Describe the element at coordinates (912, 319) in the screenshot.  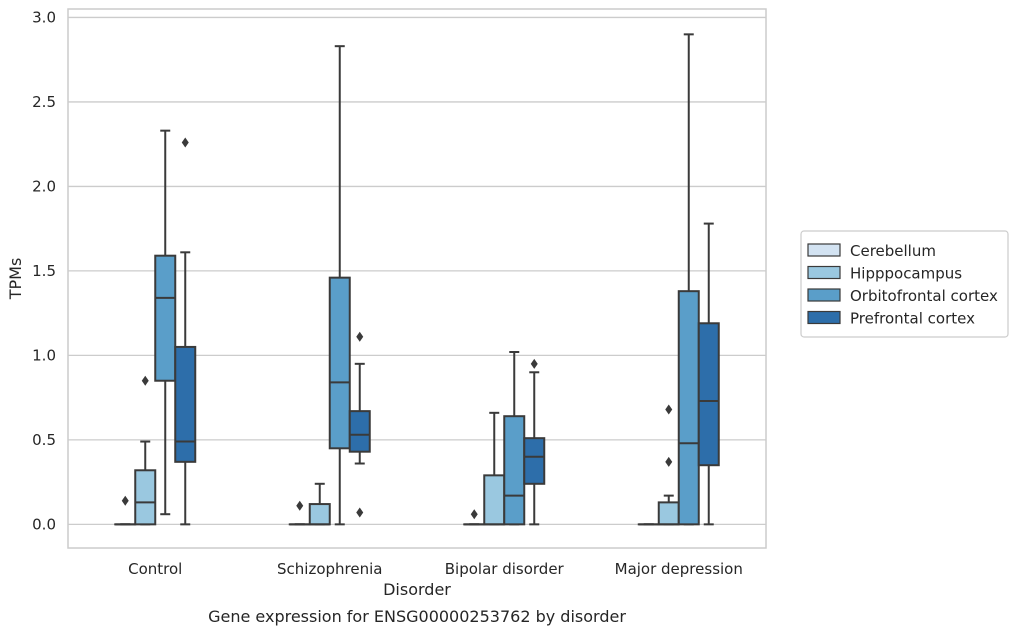
I see `legend-label: Prefrontal cortex` at that location.